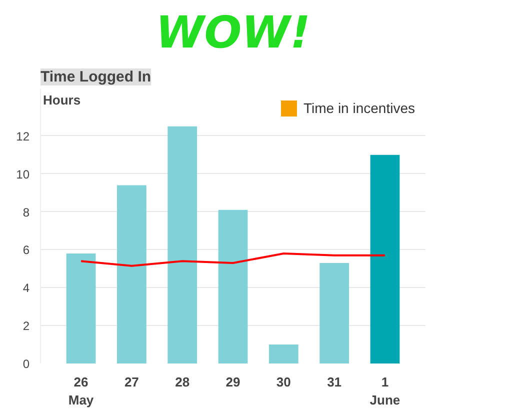  Describe the element at coordinates (96, 77) in the screenshot. I see `chart-title: Time Logged In` at that location.